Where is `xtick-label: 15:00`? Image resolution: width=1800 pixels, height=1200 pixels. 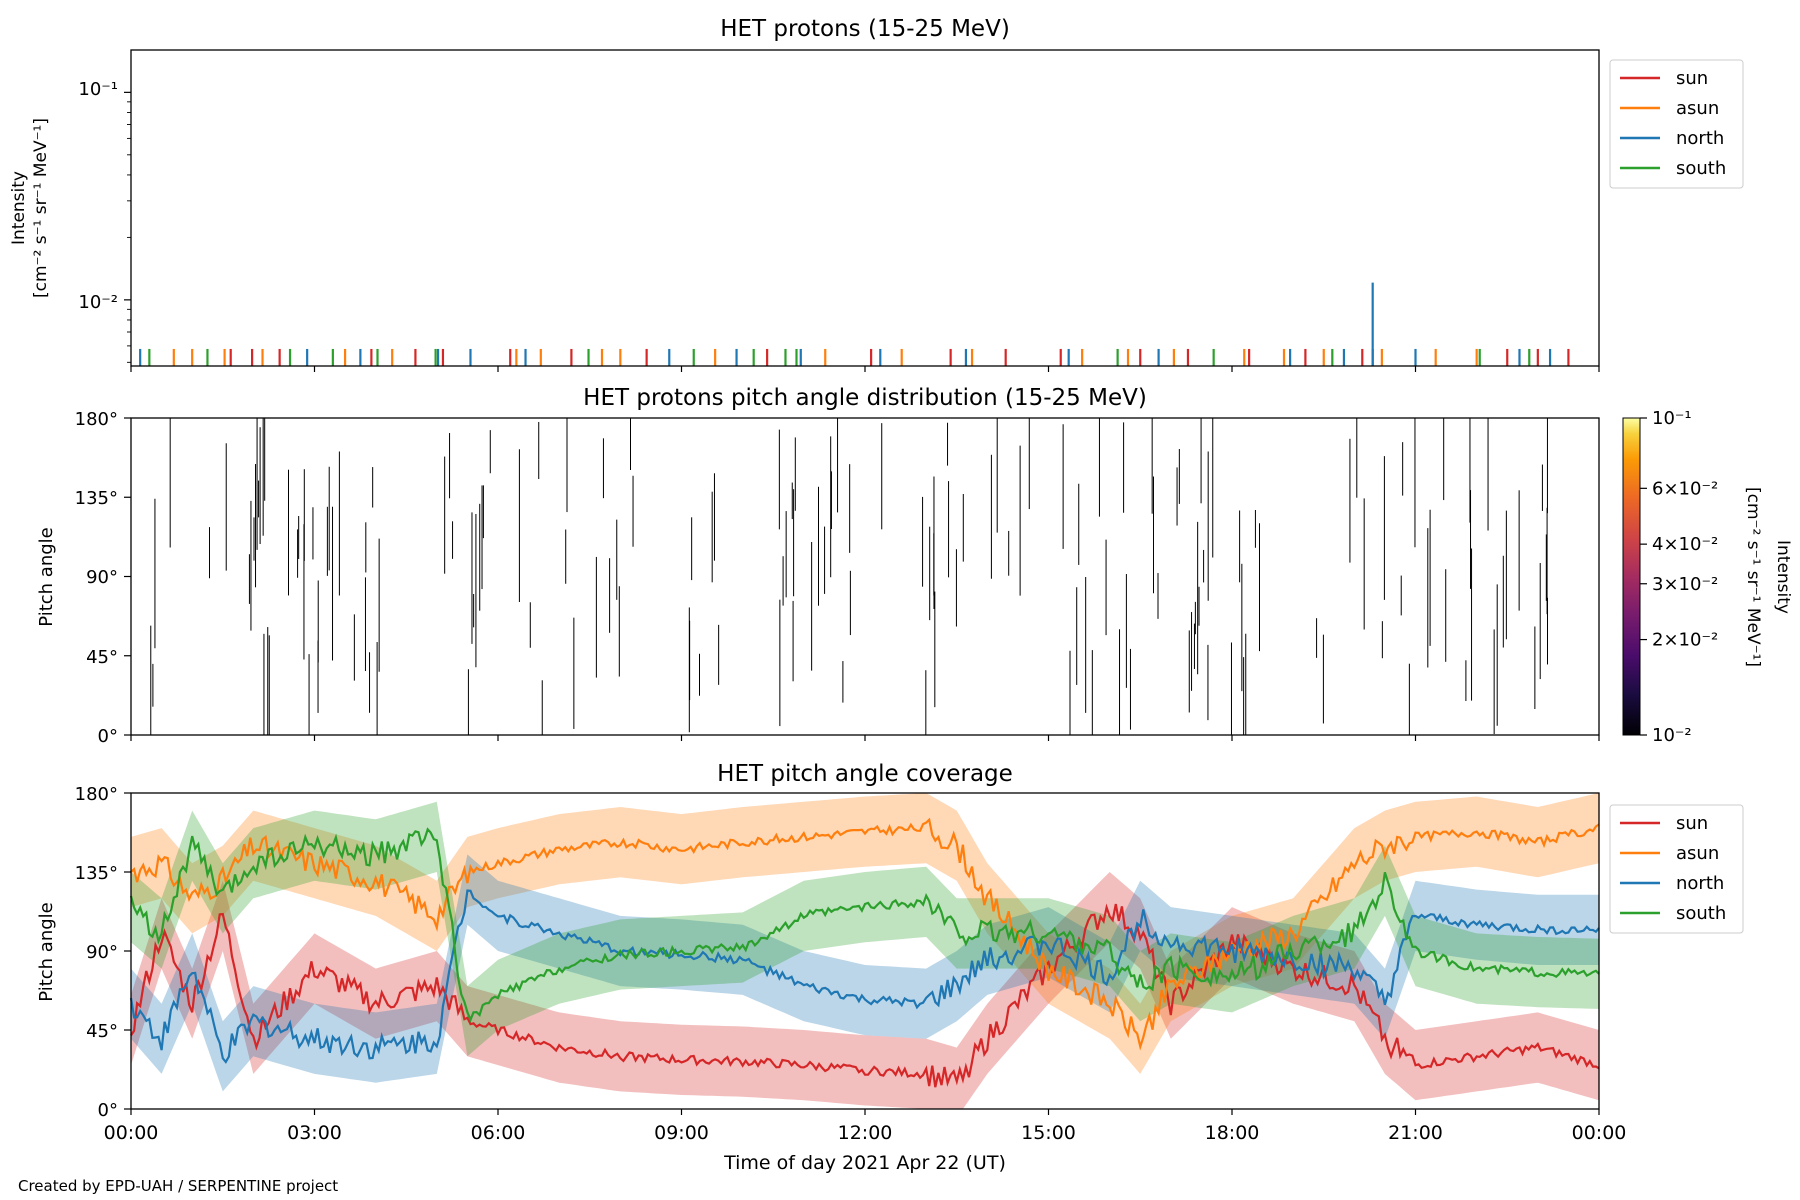 xtick-label: 15:00 is located at coordinates (1048, 1133).